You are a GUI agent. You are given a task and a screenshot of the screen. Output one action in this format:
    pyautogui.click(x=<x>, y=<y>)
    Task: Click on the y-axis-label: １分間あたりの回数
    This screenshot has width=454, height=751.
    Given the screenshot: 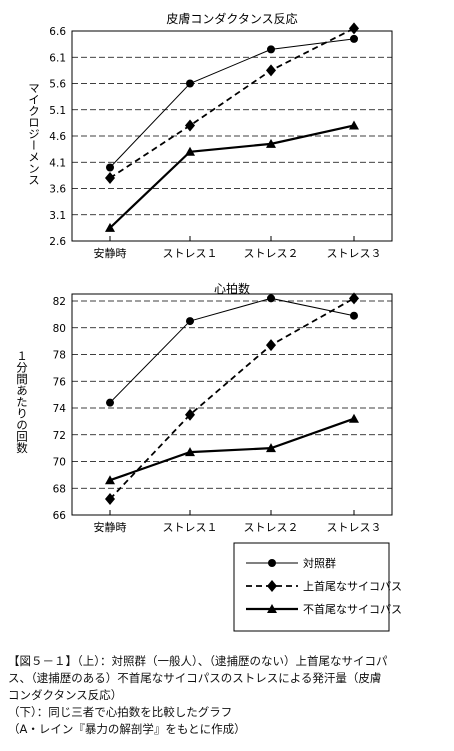 What is the action you would take?
    pyautogui.click(x=22, y=402)
    